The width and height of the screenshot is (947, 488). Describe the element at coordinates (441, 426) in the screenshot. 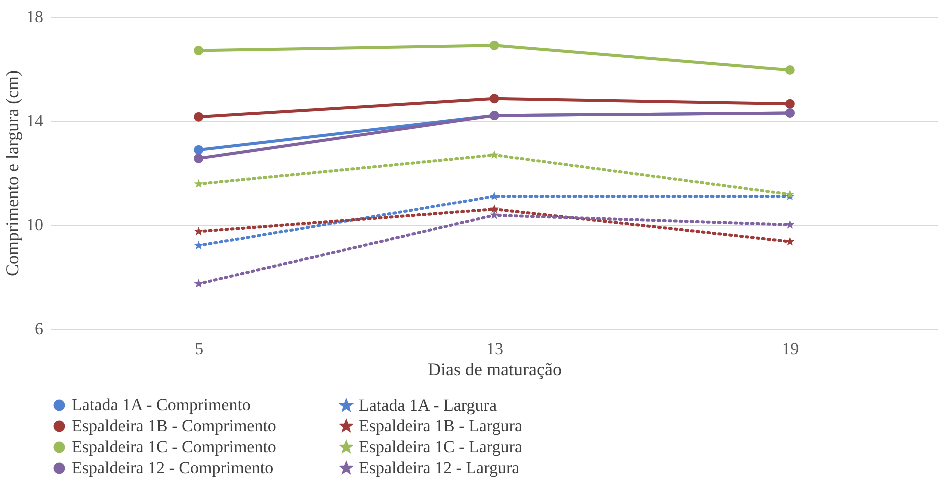

I see `legend-label: Espaldeira 1B - Largura` at that location.